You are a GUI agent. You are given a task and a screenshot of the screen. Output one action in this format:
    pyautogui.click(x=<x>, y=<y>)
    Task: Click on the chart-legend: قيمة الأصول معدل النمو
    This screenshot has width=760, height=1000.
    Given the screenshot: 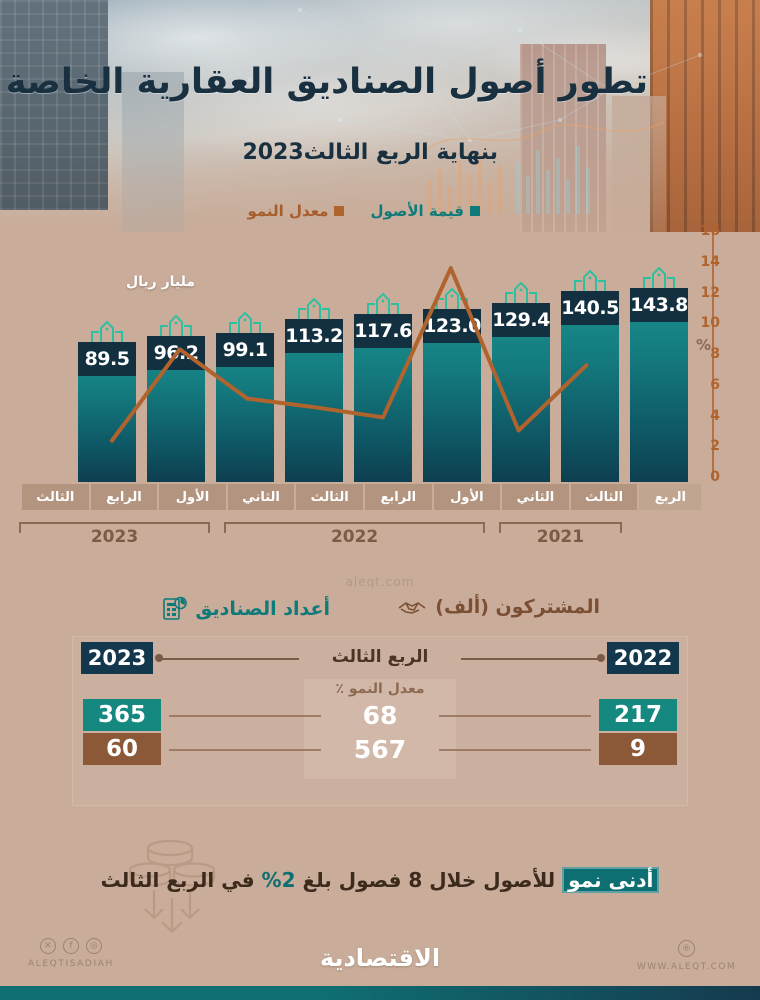 What is the action you would take?
    pyautogui.click(x=363, y=211)
    